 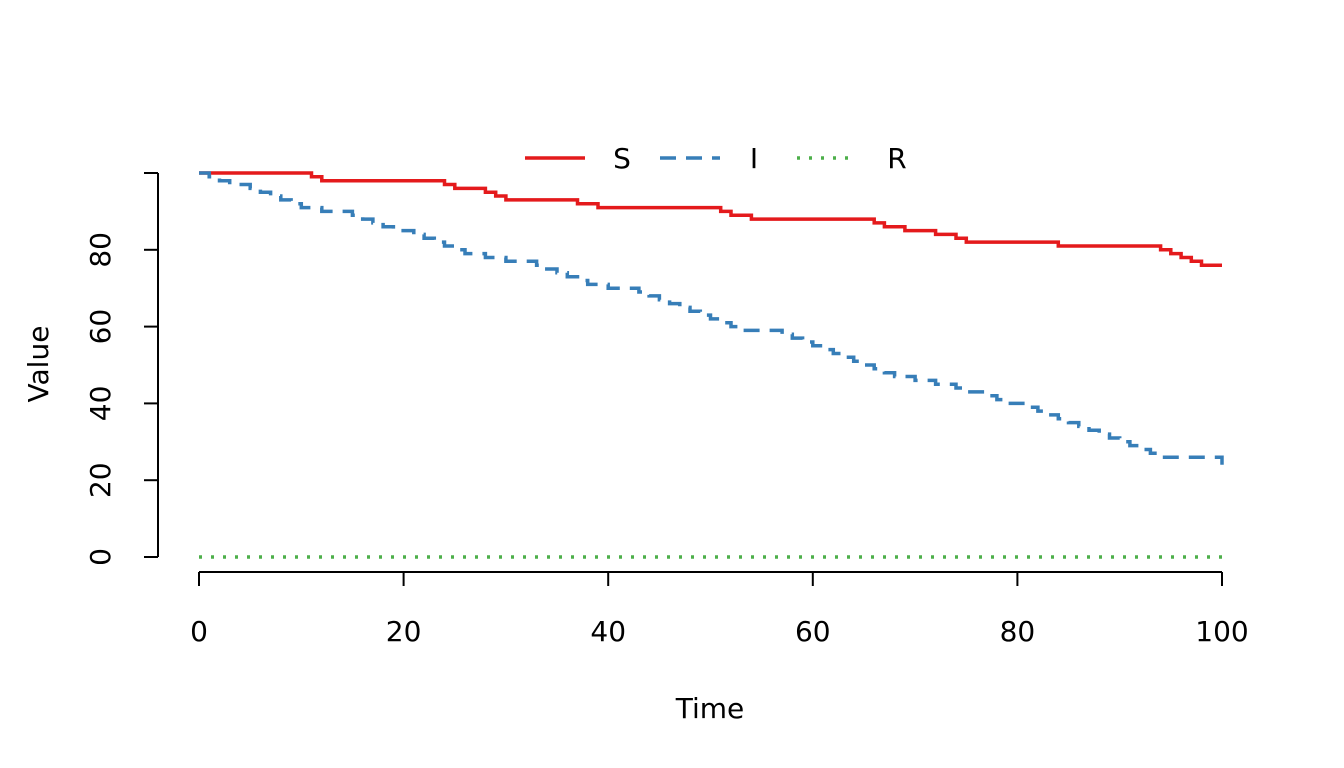 I want to click on y-tick-label: 60, so click(x=100, y=327).